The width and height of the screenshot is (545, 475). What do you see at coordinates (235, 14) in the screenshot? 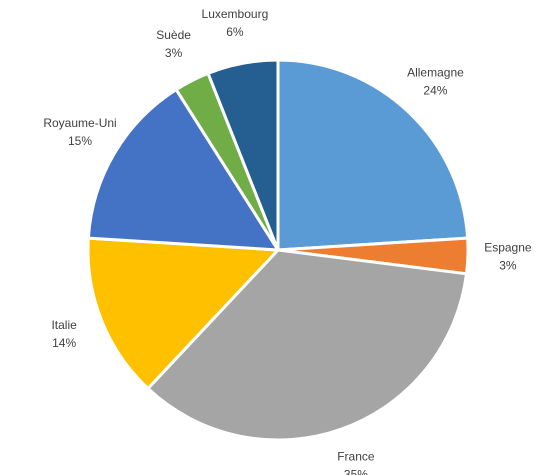
I see `slice-label: Luxembourg` at bounding box center [235, 14].